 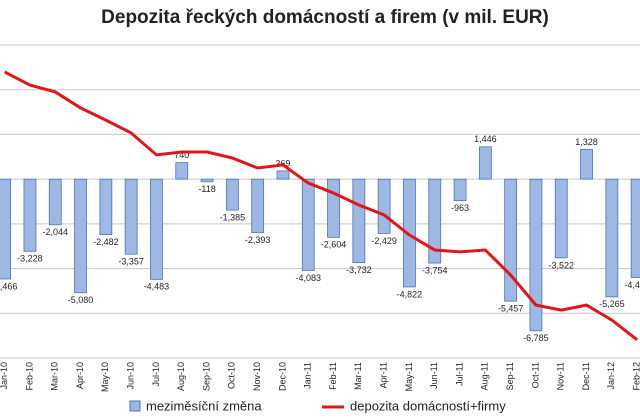 I want to click on data-label: 740, so click(x=181, y=155).